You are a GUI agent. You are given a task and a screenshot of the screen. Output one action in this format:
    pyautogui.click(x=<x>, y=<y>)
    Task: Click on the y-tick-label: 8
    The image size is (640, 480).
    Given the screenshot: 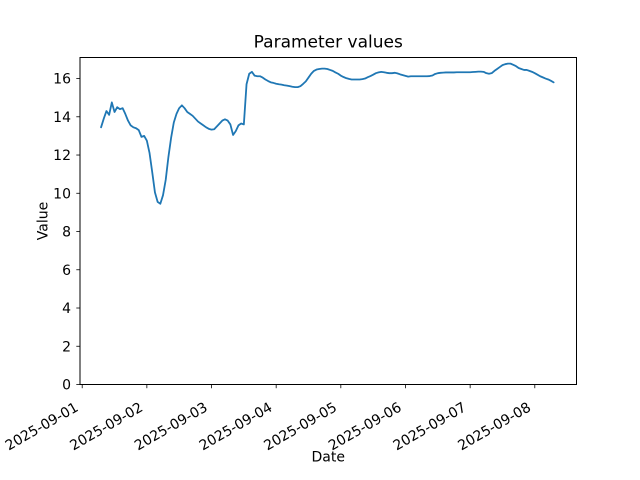 What is the action you would take?
    pyautogui.click(x=66, y=233)
    